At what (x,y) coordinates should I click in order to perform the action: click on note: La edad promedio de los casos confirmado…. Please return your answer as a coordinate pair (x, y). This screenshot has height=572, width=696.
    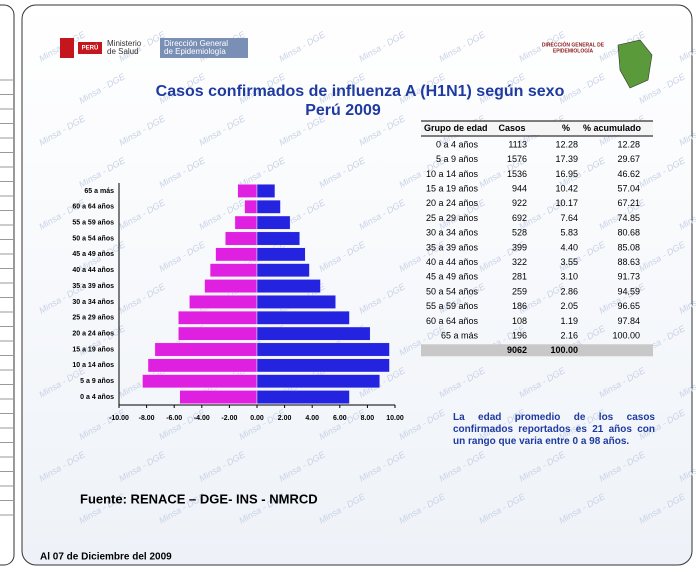
    Looking at the image, I should click on (554, 429).